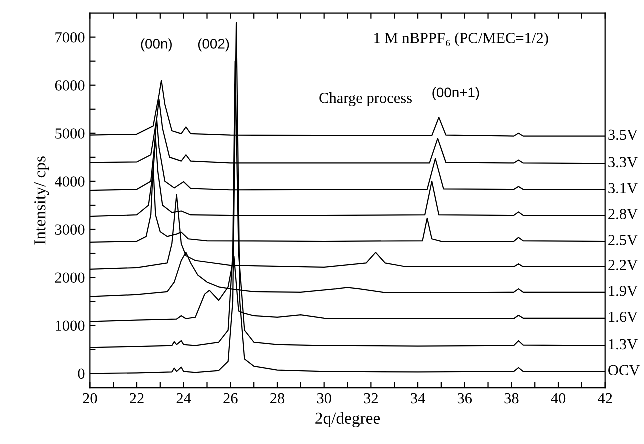 This screenshot has height=444, width=644. What do you see at coordinates (623, 344) in the screenshot?
I see `series-label: 1.3V` at bounding box center [623, 344].